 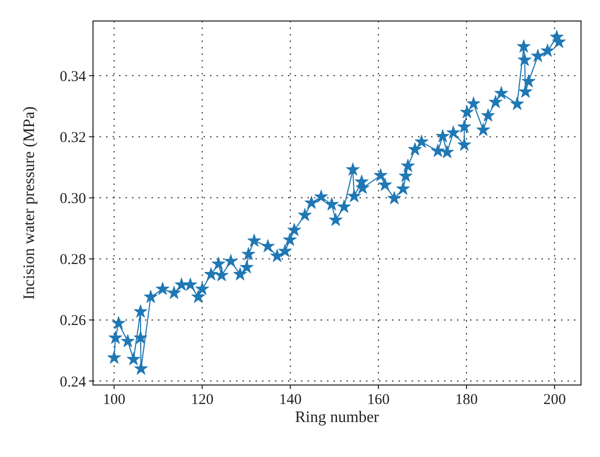 I want to click on x-tick-label: 100, so click(x=114, y=400).